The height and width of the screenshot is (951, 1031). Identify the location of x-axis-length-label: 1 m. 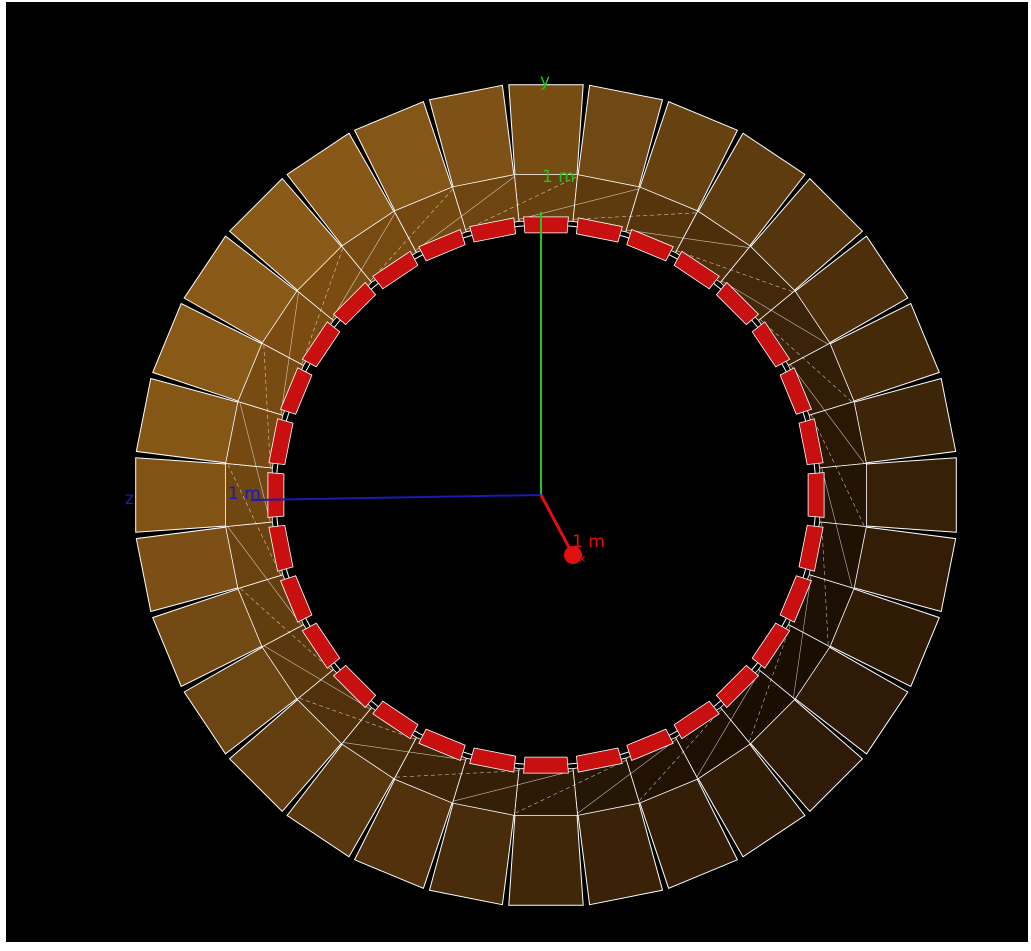
(588, 542).